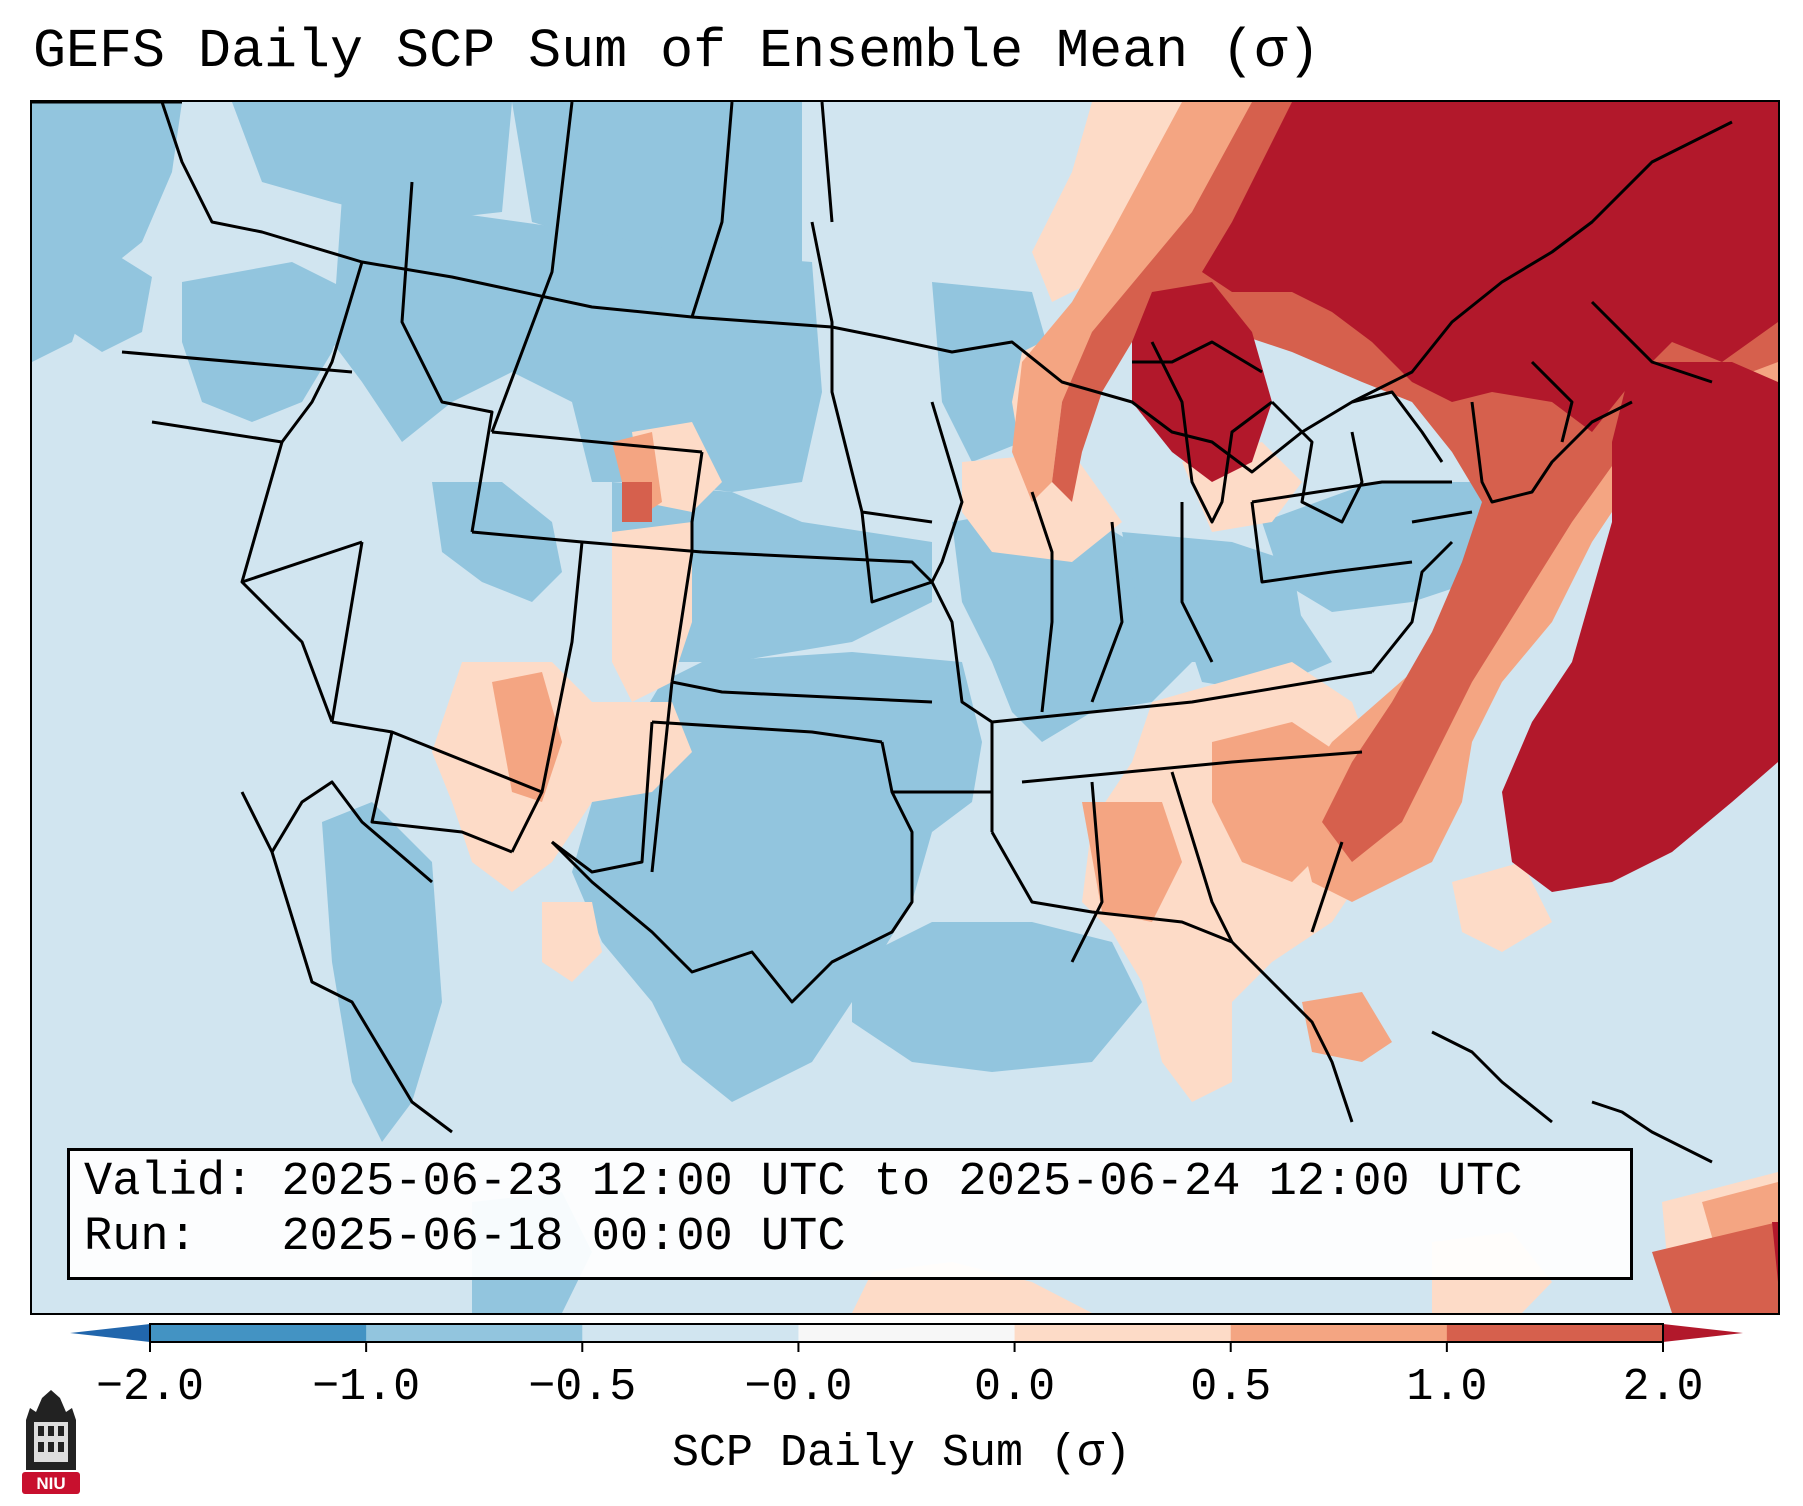 The height and width of the screenshot is (1506, 1803). I want to click on colorbar-tick-label: 0.5, so click(1231, 1387).